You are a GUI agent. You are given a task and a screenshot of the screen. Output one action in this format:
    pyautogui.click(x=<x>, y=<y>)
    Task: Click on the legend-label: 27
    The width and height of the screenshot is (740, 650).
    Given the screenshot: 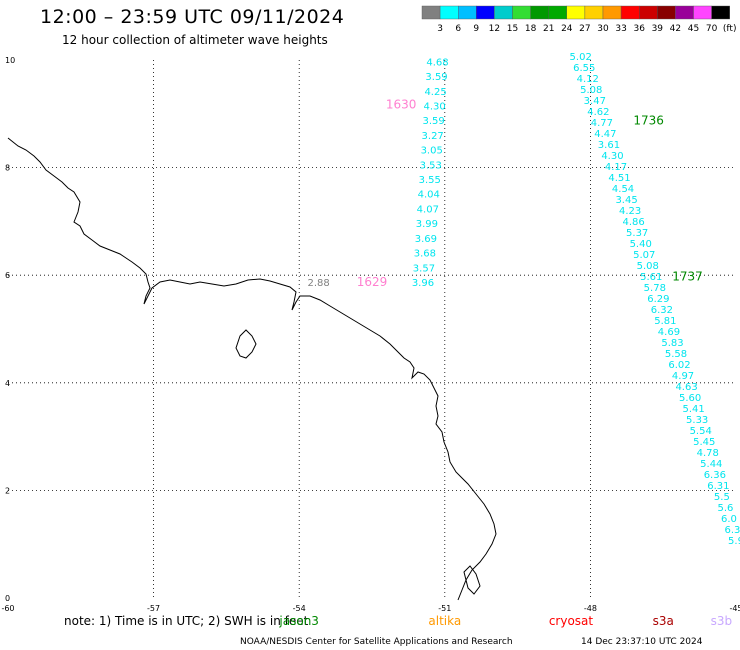 What is the action you would take?
    pyautogui.click(x=584, y=29)
    